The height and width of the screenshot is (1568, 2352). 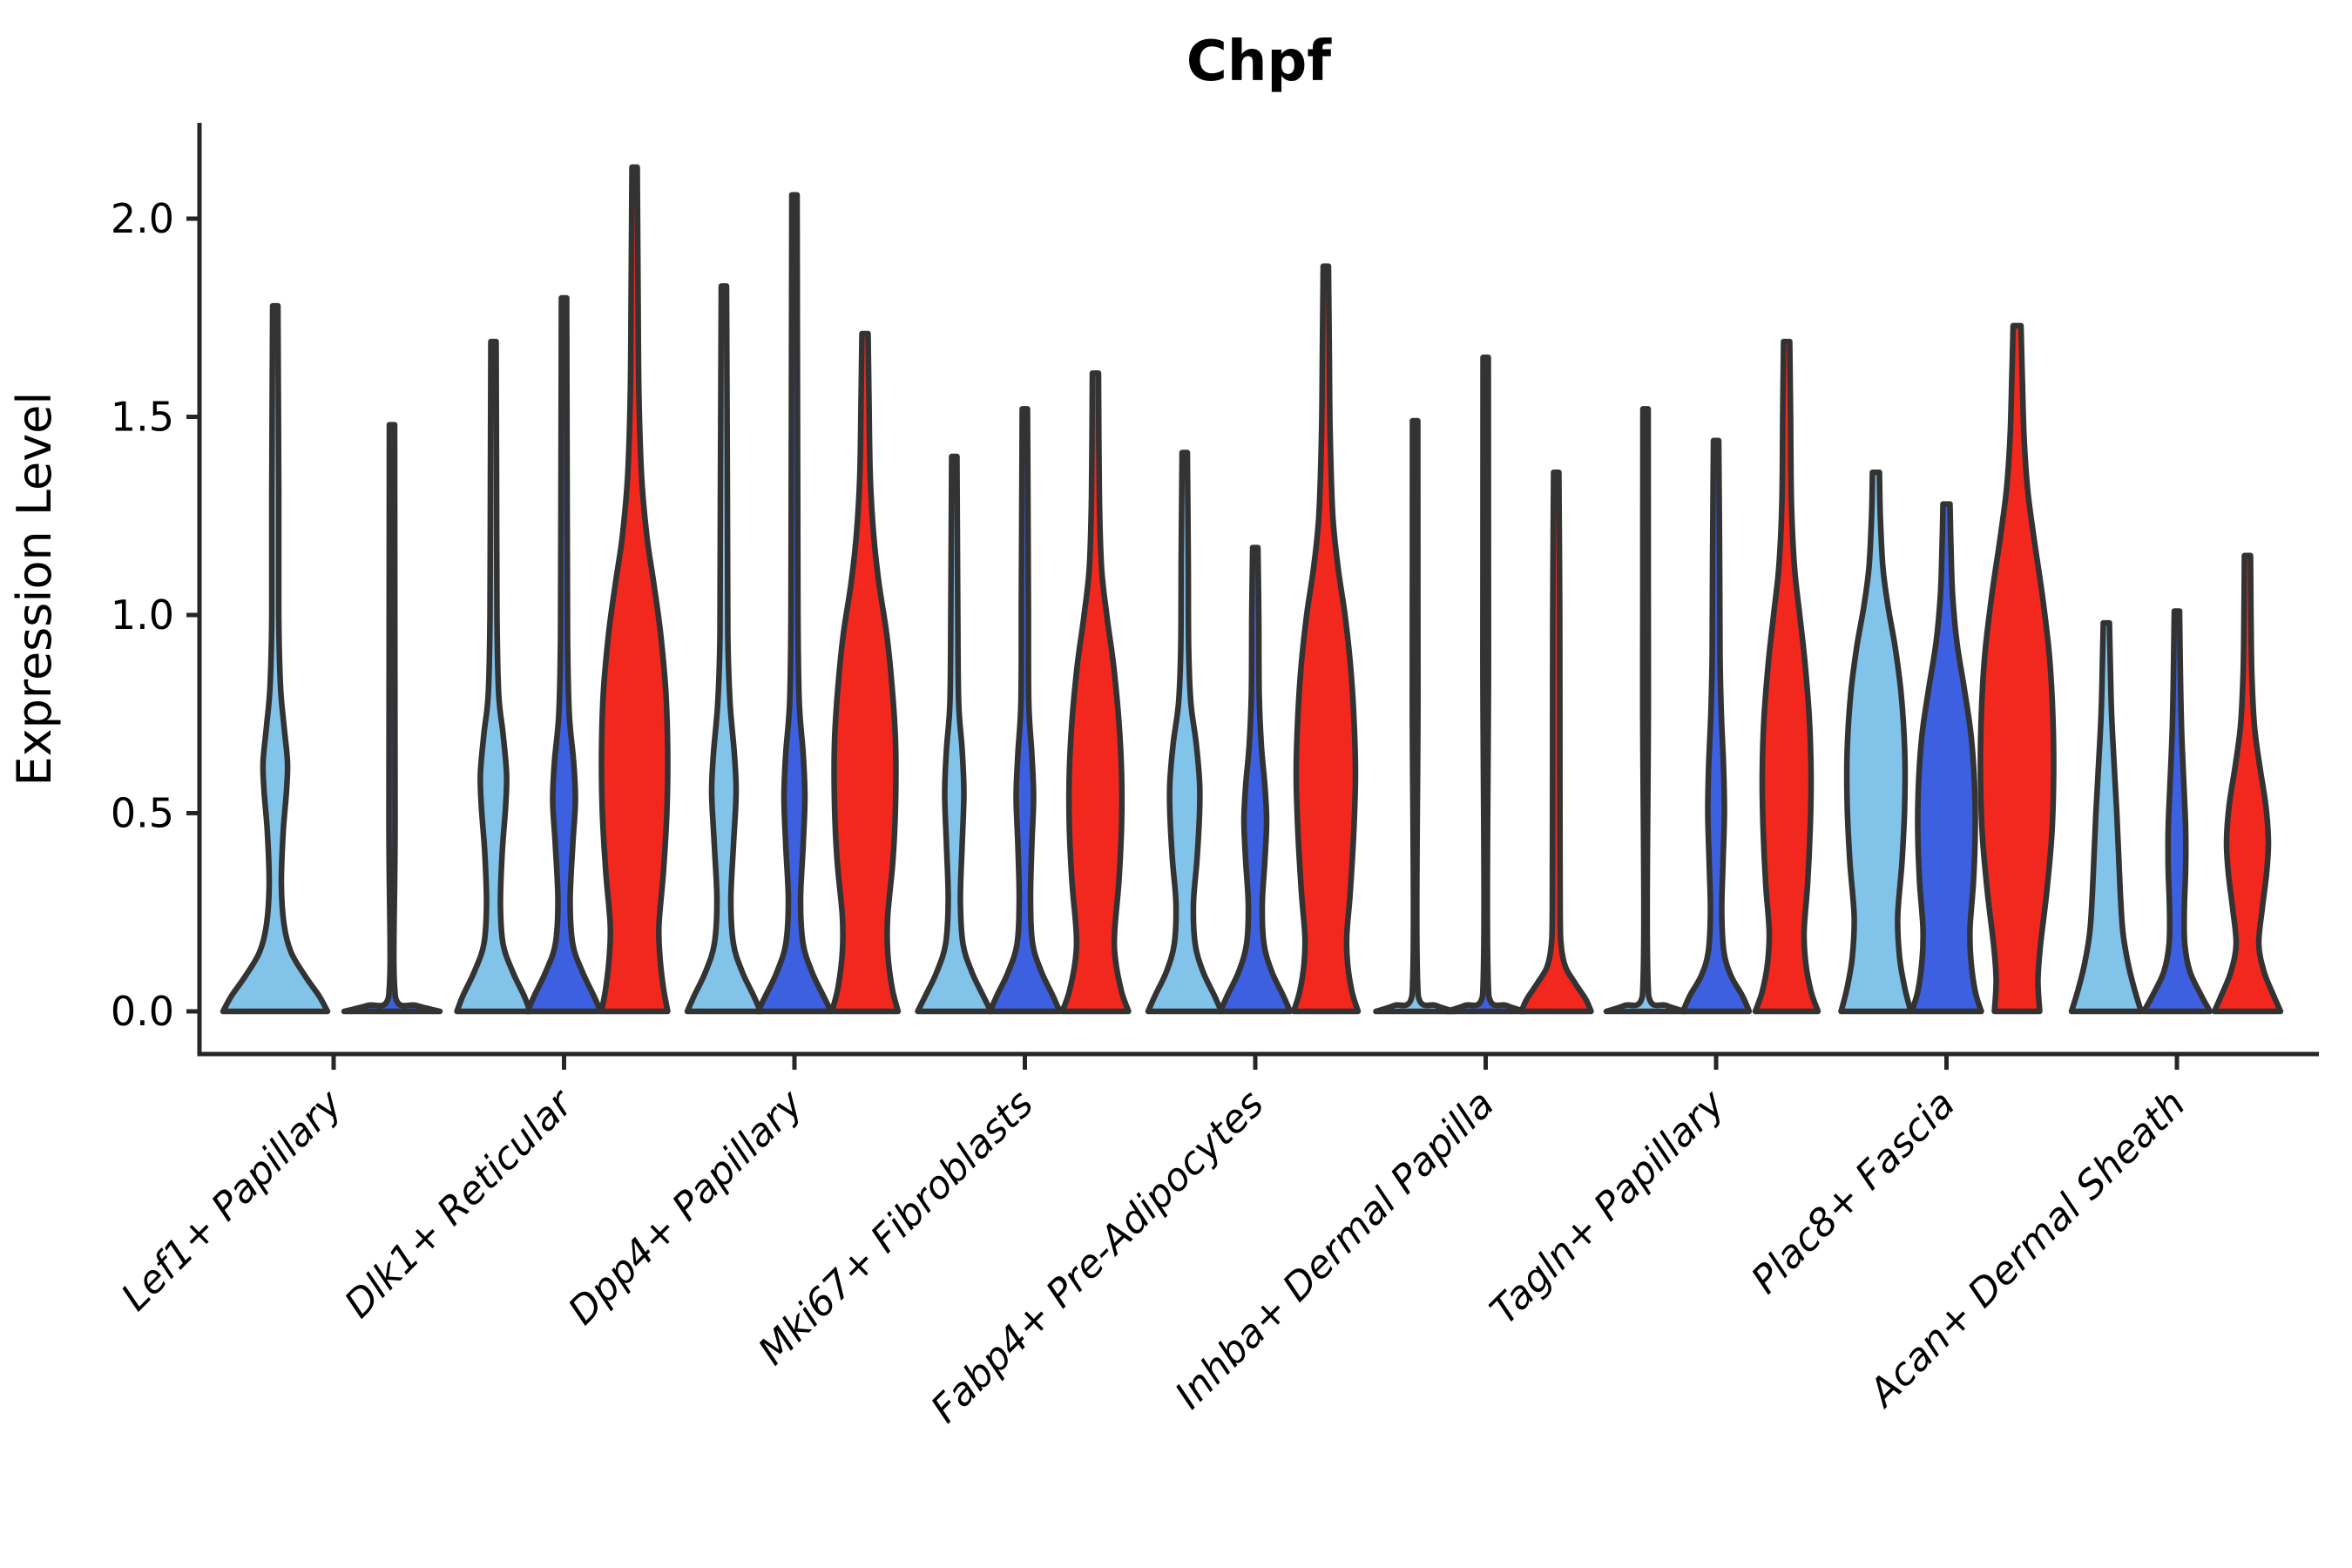 What do you see at coordinates (1946, 758) in the screenshot?
I see `violin-plac8-fascia-dark_blue` at bounding box center [1946, 758].